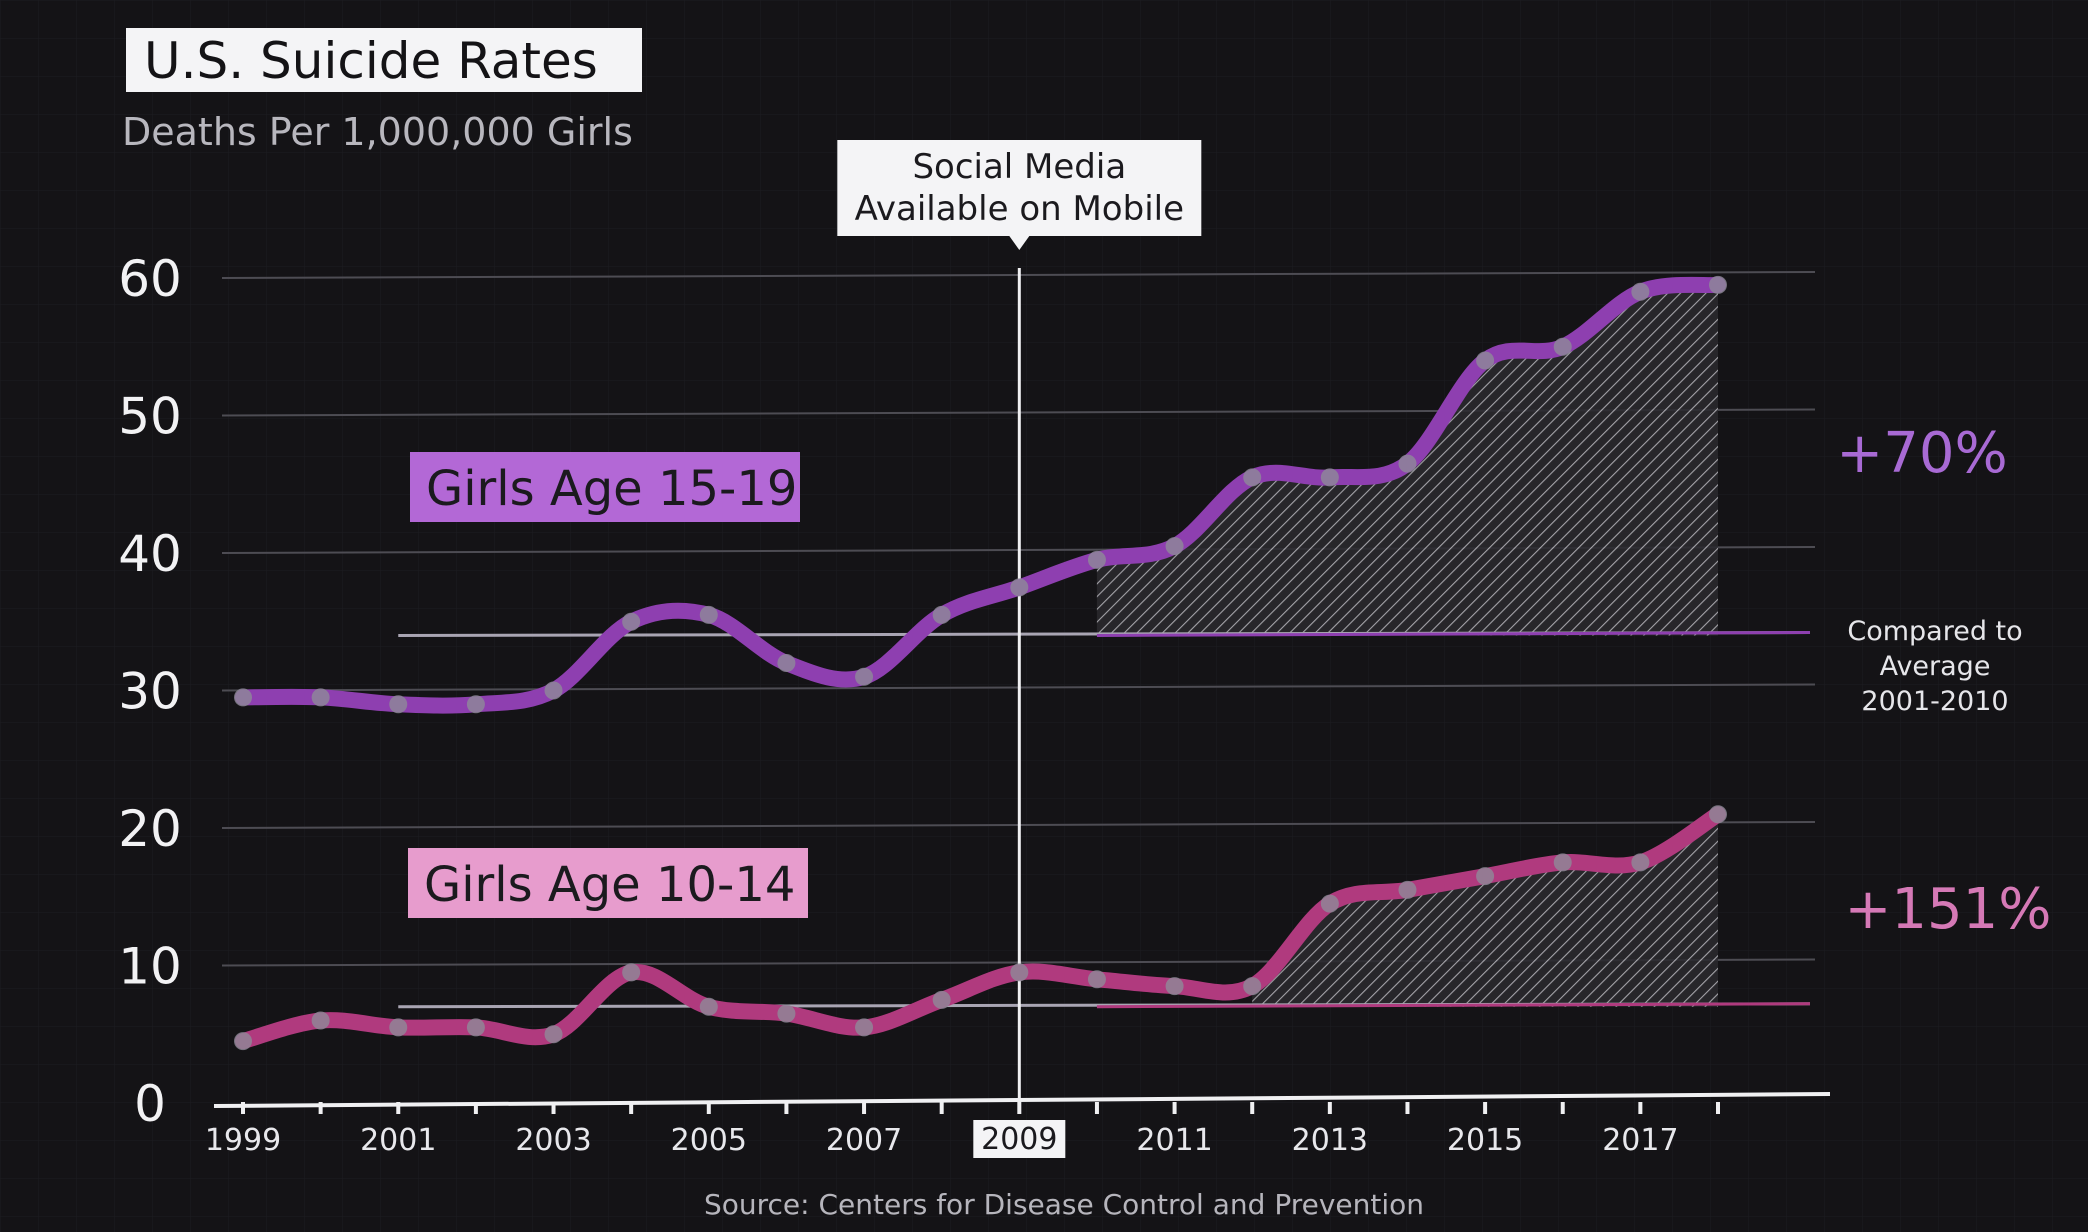 The width and height of the screenshot is (2088, 1232). Describe the element at coordinates (150, 417) in the screenshot. I see `y-tick-label-50: 50` at that location.